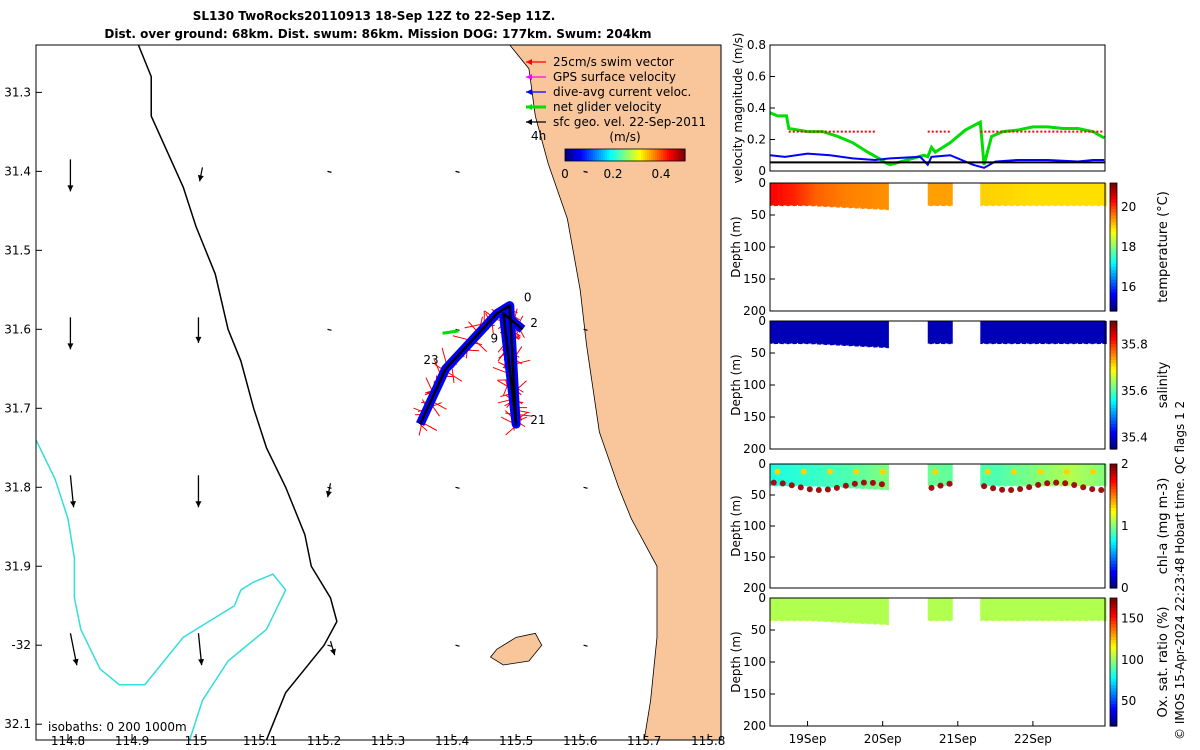  Describe the element at coordinates (754, 449) in the screenshot. I see `salinity-ytick-label: 200` at that location.